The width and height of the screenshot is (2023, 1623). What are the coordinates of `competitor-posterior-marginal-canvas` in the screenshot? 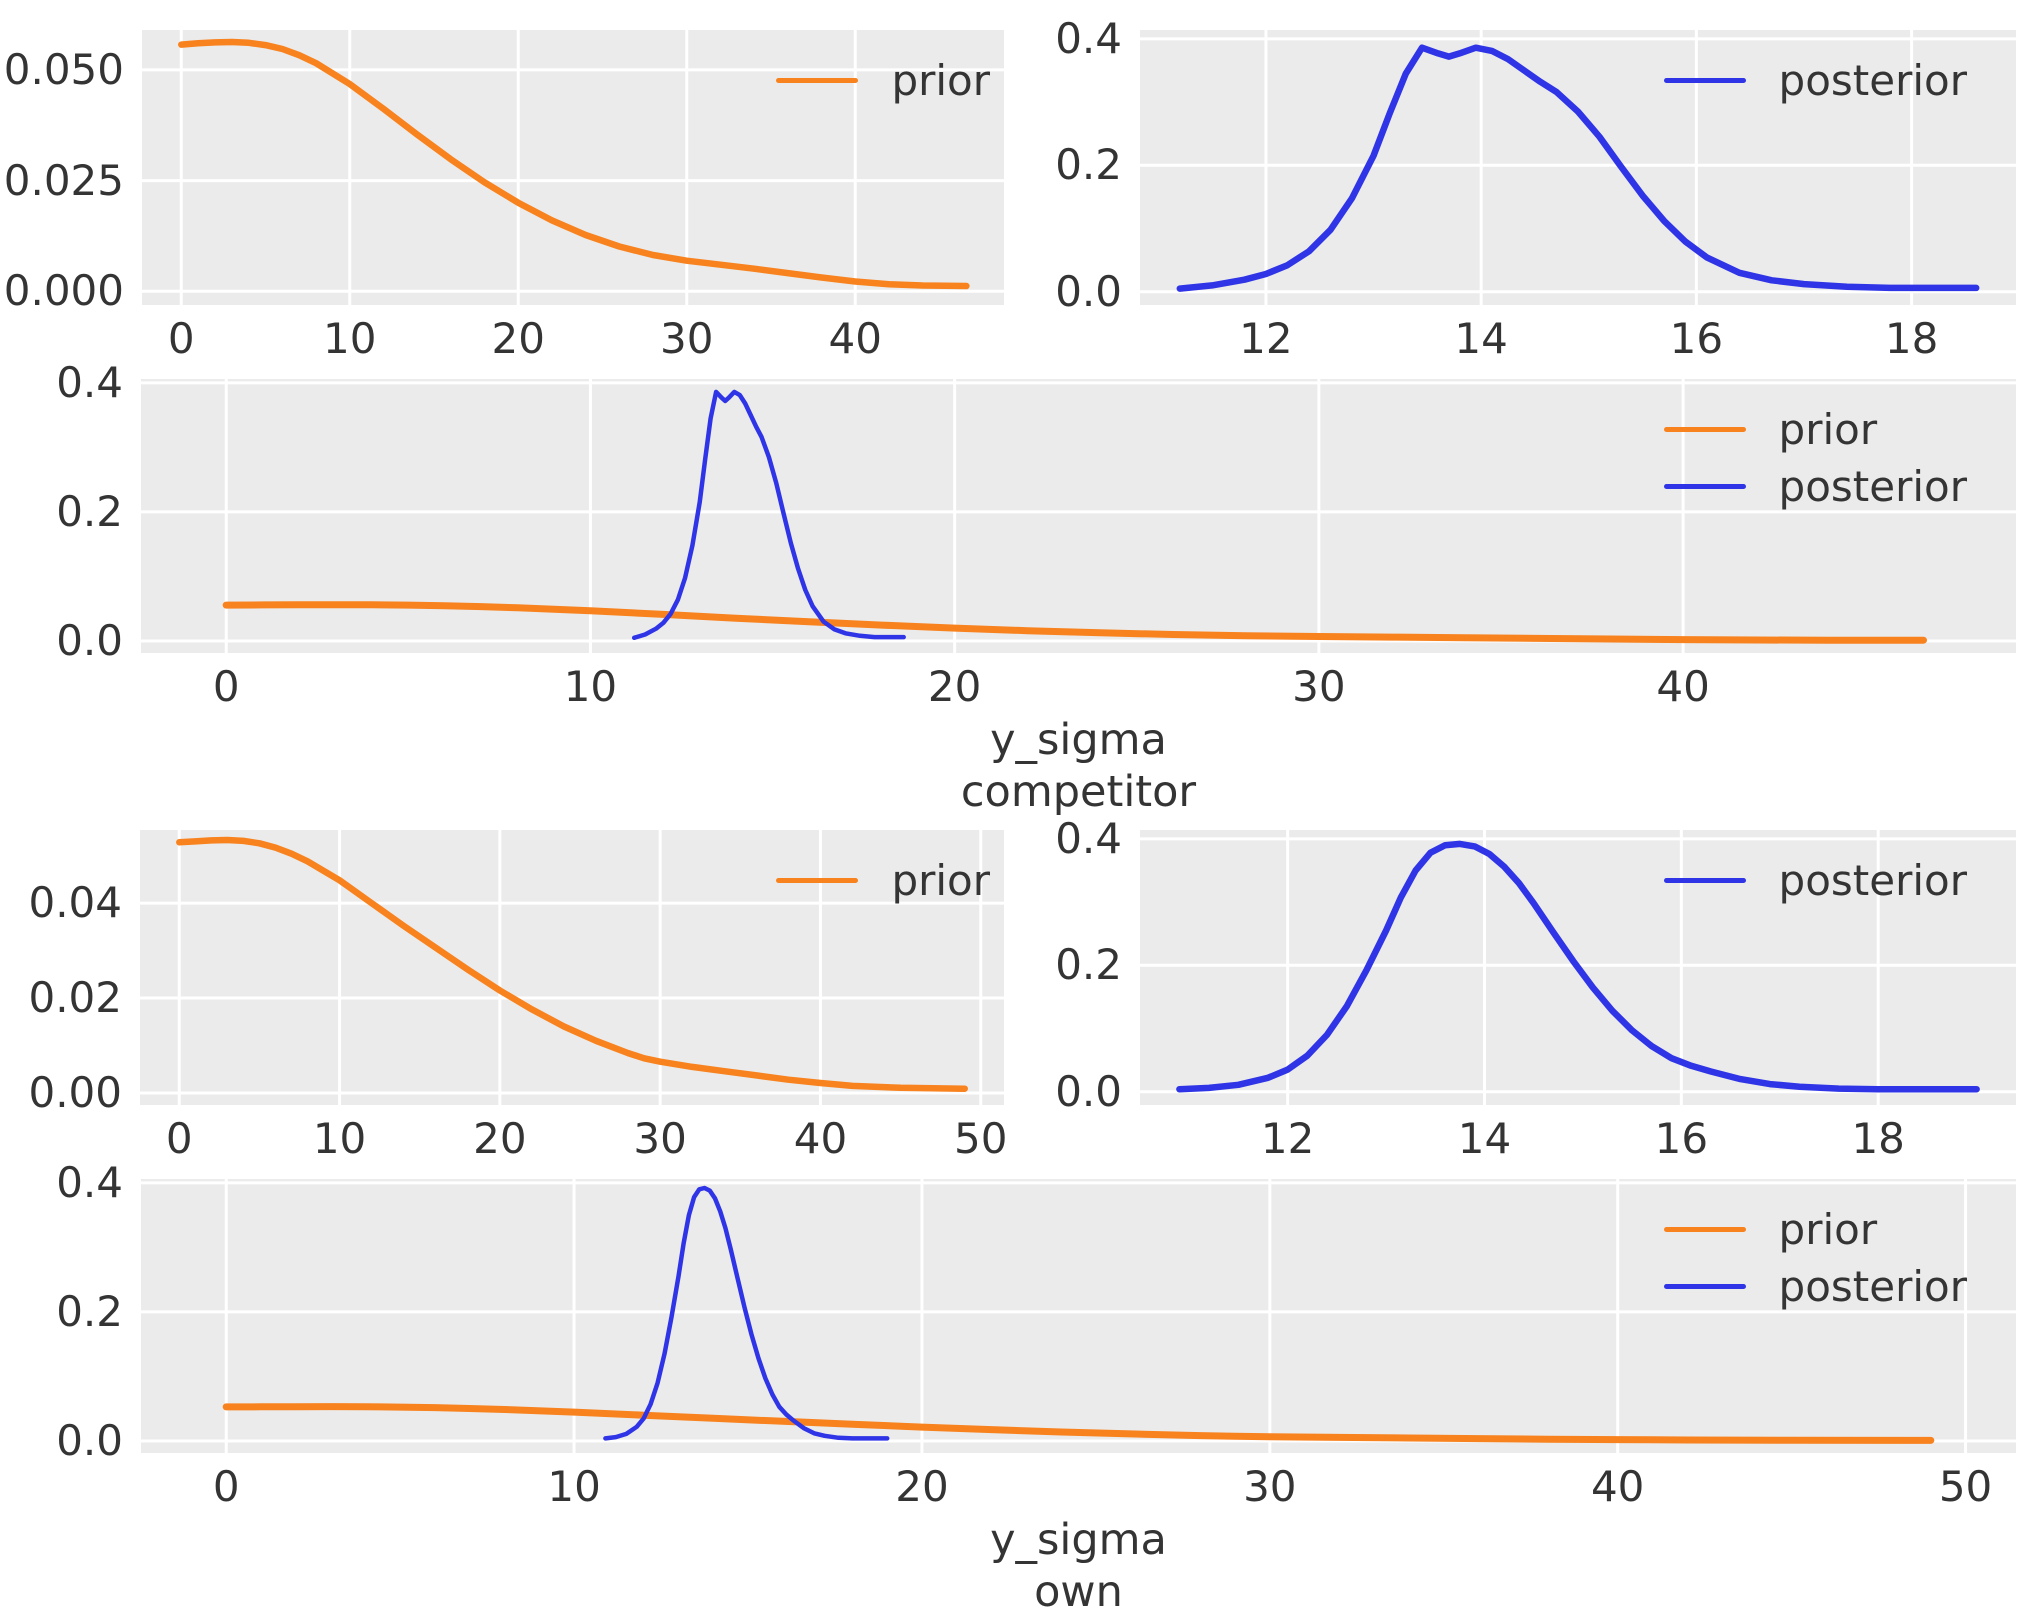 It's located at (1578, 167).